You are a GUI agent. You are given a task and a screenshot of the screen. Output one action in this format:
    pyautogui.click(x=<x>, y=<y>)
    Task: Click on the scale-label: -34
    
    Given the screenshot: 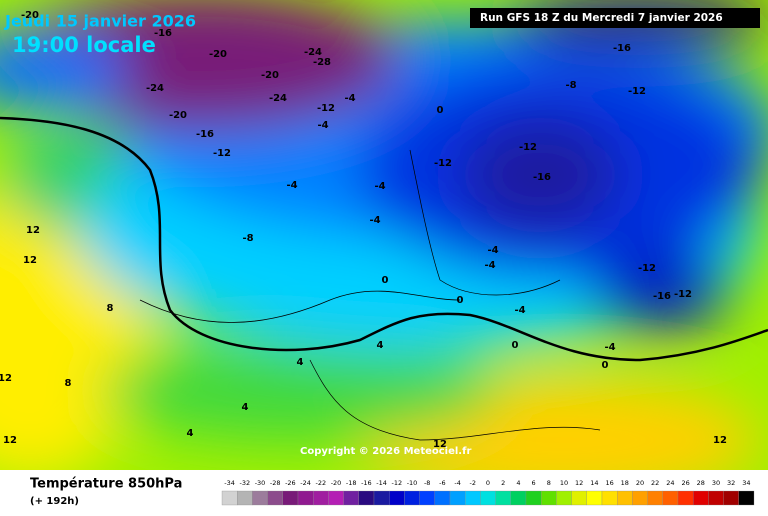 What is the action you would take?
    pyautogui.click(x=229, y=483)
    